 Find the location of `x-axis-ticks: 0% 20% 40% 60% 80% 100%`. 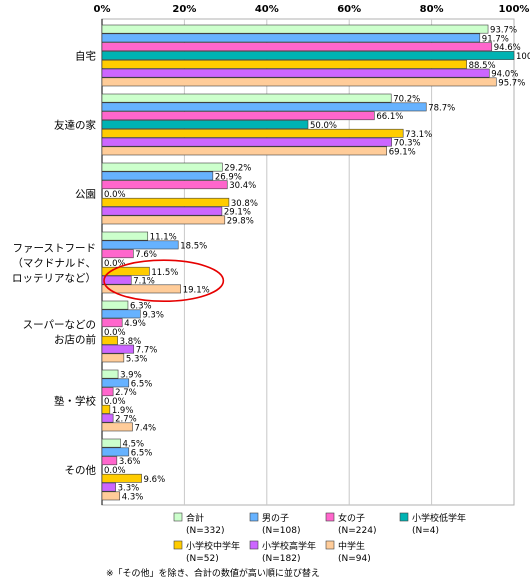

x-axis-ticks: 0% 20% 40% 60% 80% 100% is located at coordinates (312, 9).